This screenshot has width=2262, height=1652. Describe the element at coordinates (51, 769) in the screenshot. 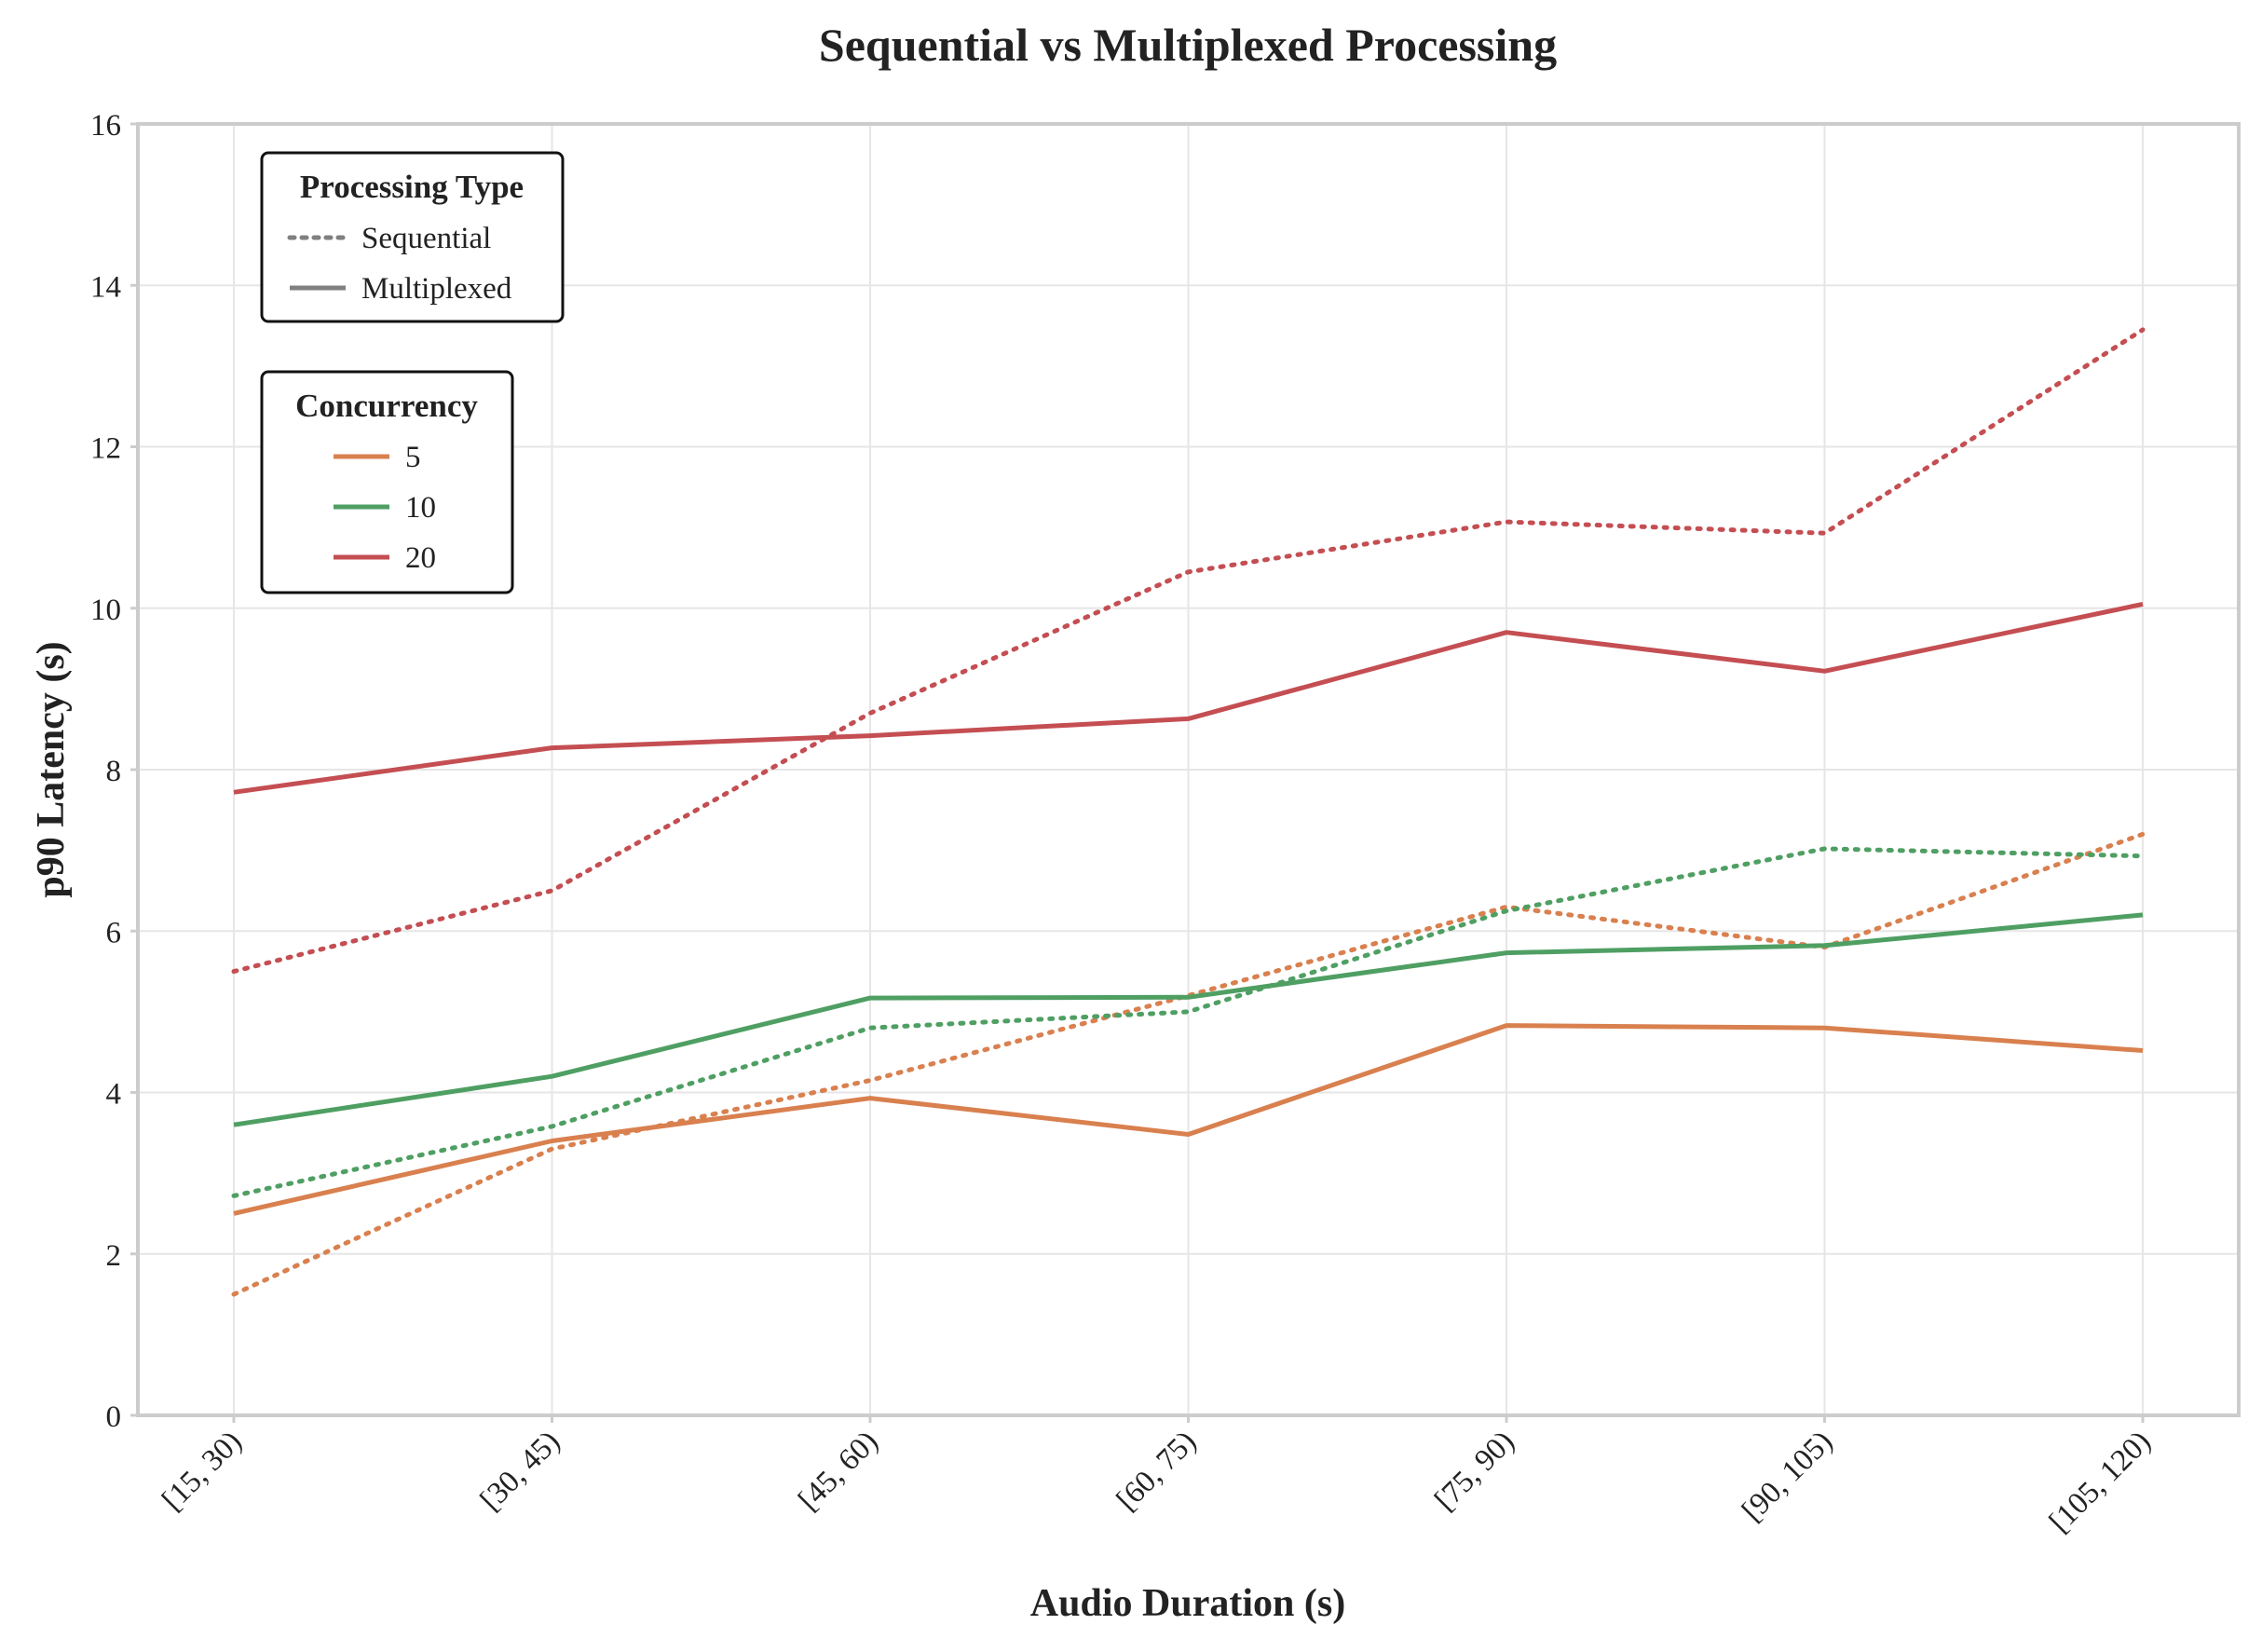

I see `y-axis-label: p90 Latency (s)` at that location.